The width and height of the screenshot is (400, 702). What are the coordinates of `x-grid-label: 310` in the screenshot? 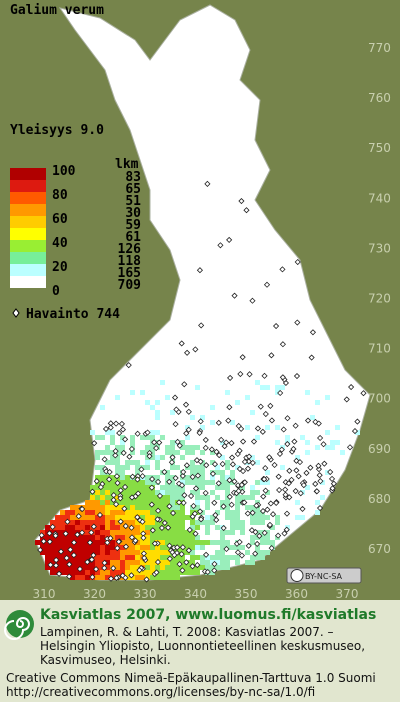 It's located at (44, 594).